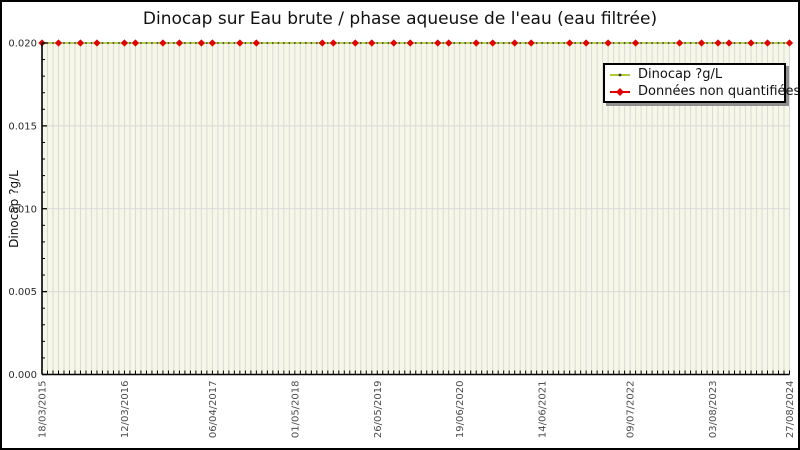 This screenshot has width=800, height=450. What do you see at coordinates (680, 74) in the screenshot?
I see `legend-label-dinocap: Dinocap ?g/L` at bounding box center [680, 74].